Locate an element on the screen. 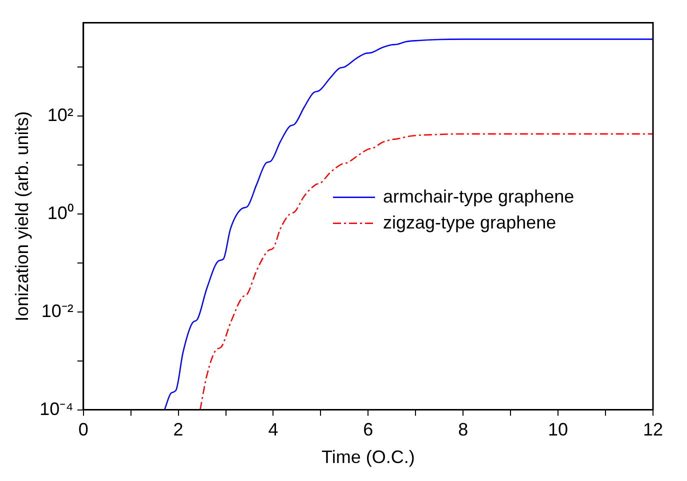 Image resolution: width=687 pixels, height=481 pixels. x-tick-label: 6 is located at coordinates (368, 430).